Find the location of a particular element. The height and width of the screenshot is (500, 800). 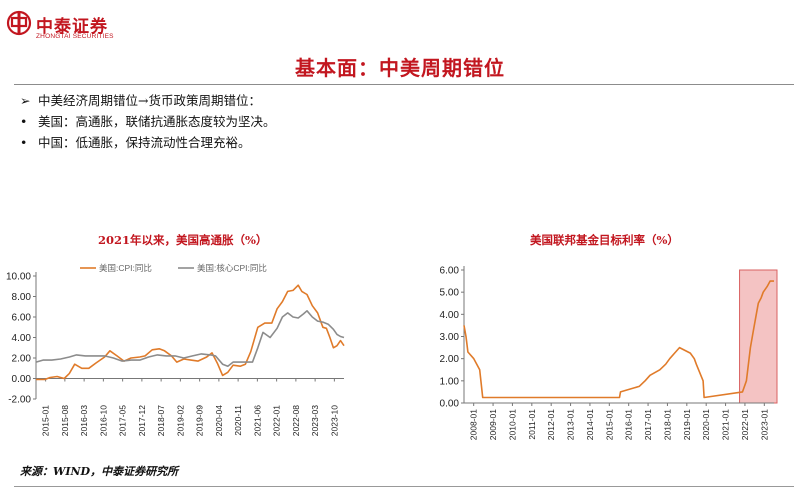

y-tick-label: 3.00 is located at coordinates (450, 337).